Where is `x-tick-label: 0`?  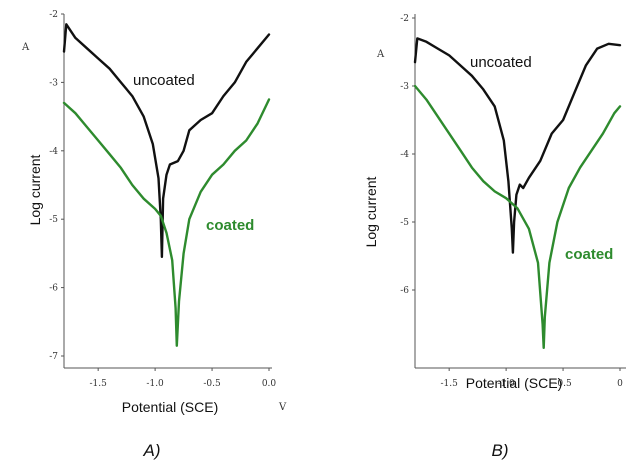 x-tick-label: 0 is located at coordinates (620, 384).